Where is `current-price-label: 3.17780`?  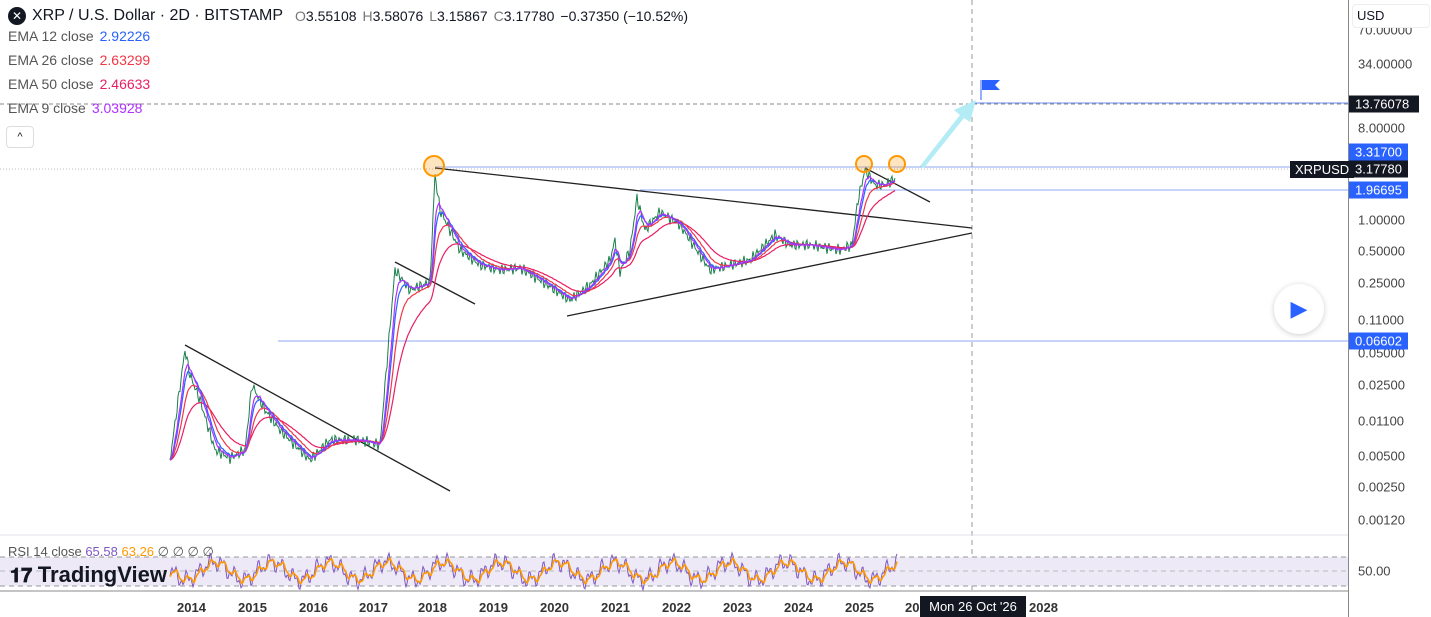 current-price-label: 3.17780 is located at coordinates (1378, 169).